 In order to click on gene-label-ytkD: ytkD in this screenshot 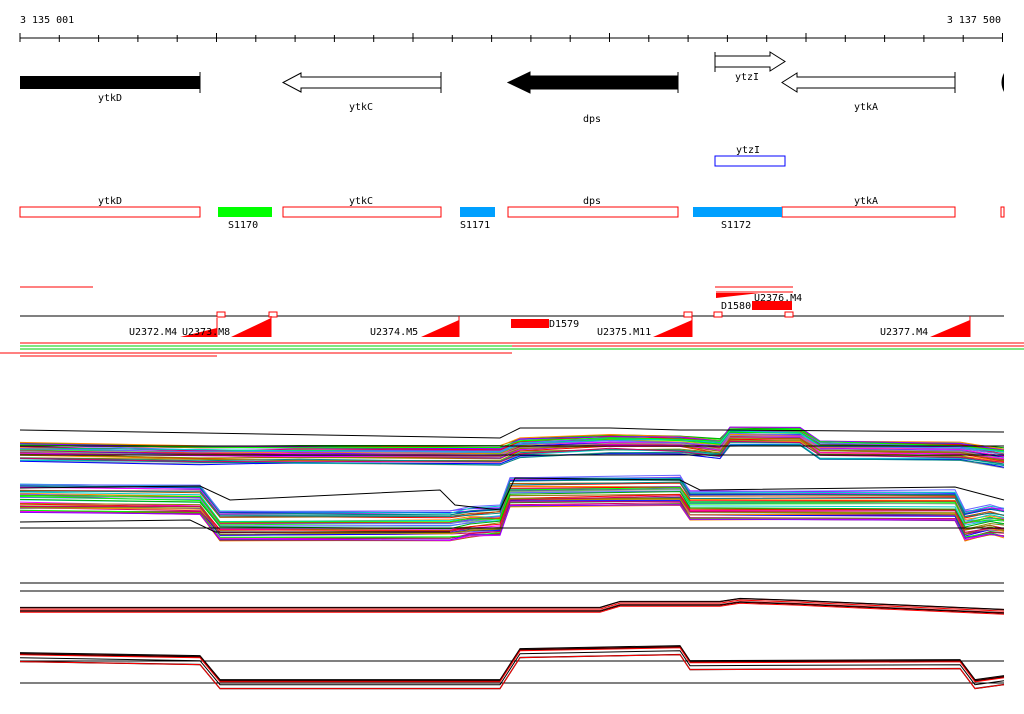, I will do `click(110, 98)`.